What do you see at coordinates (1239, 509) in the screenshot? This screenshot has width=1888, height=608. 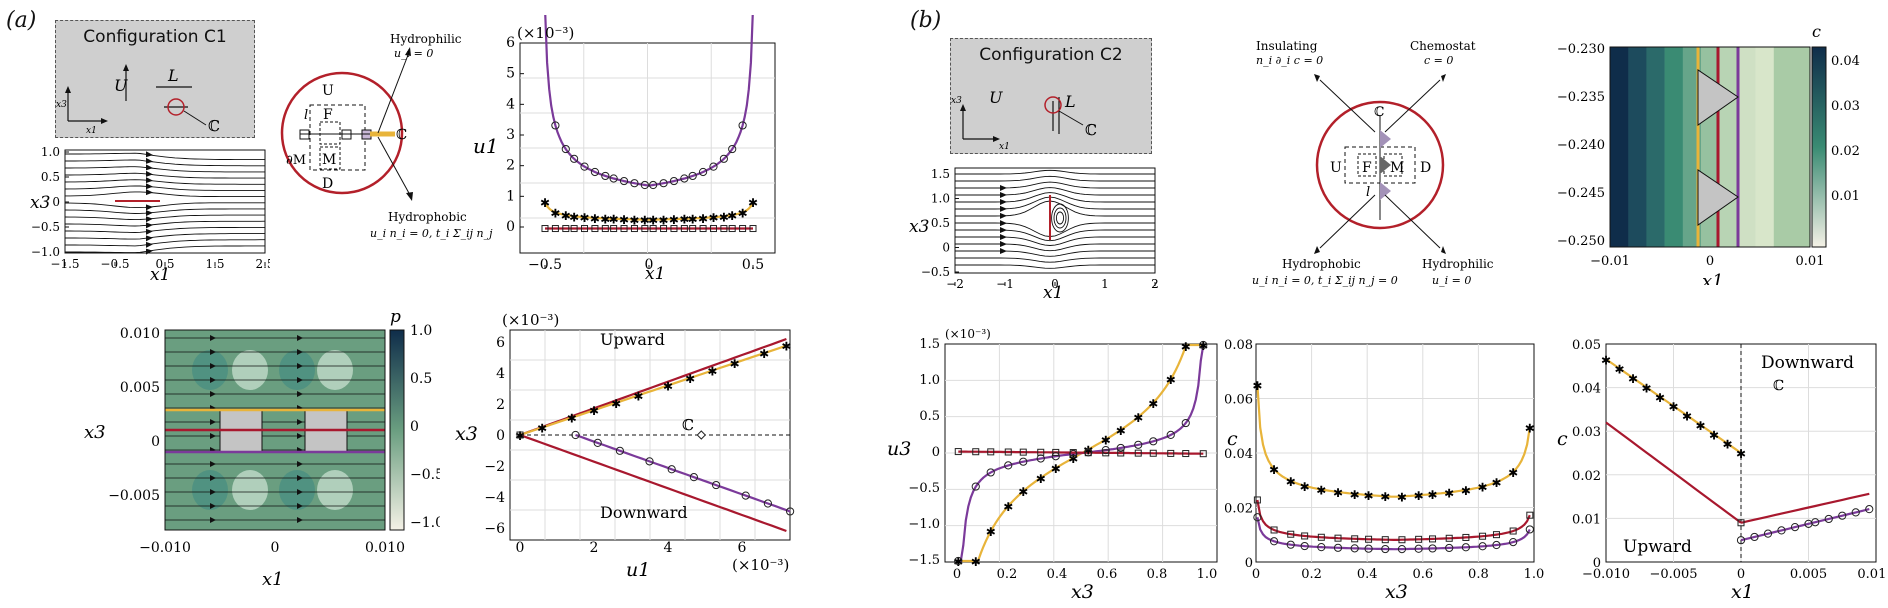 I see `y-tick: 0.02` at bounding box center [1239, 509].